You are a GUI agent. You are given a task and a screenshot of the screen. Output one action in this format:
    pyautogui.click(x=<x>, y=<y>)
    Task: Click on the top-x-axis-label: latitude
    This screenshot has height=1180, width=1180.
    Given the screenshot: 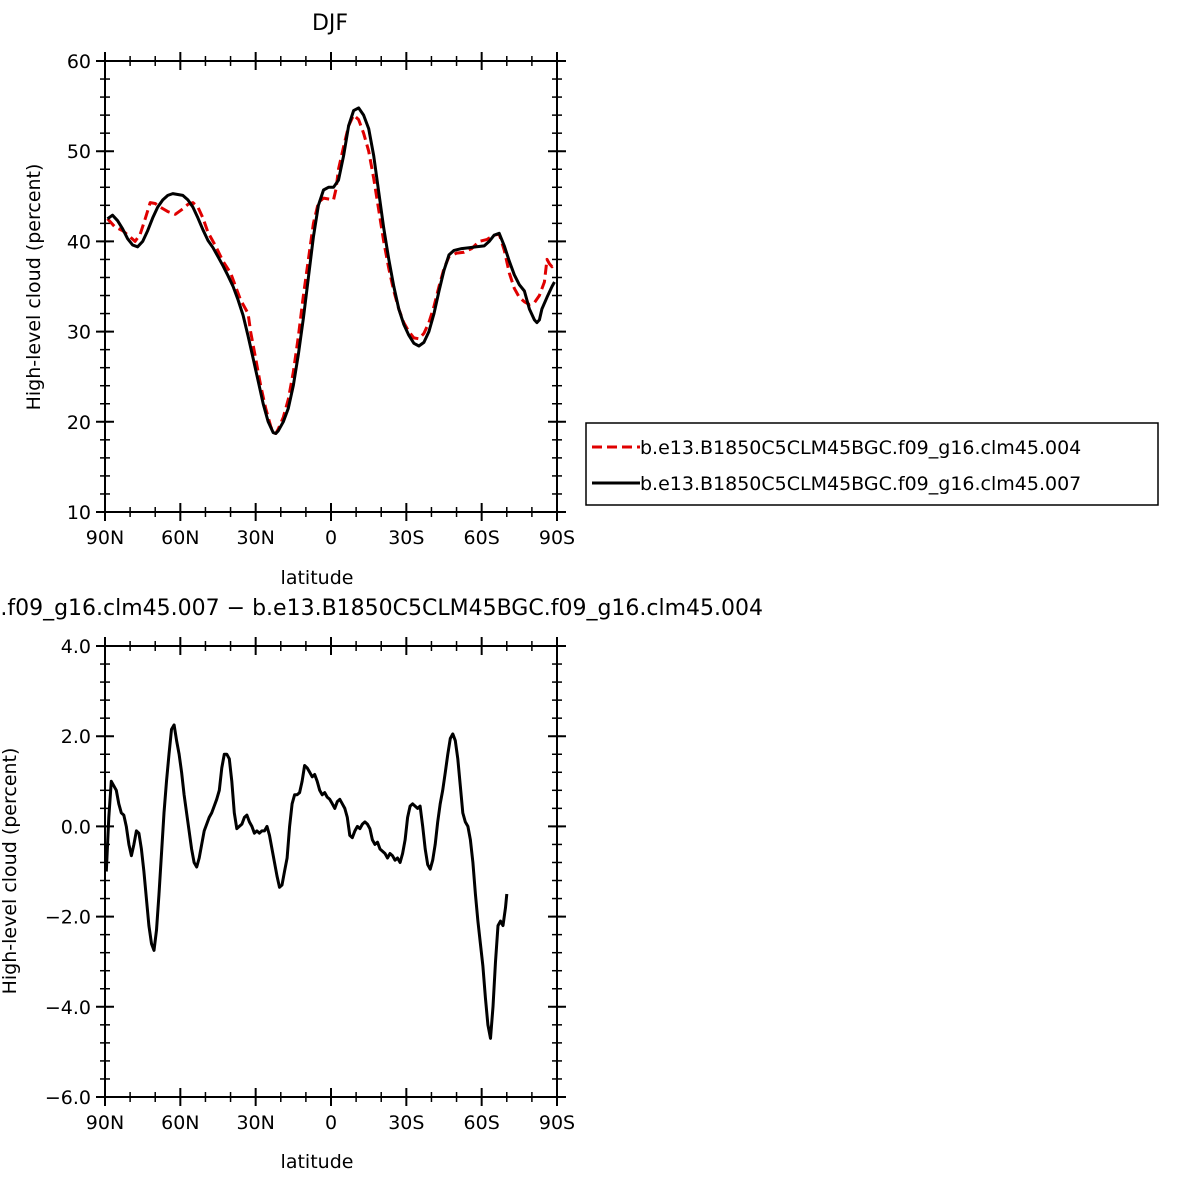 What is the action you would take?
    pyautogui.click(x=317, y=578)
    